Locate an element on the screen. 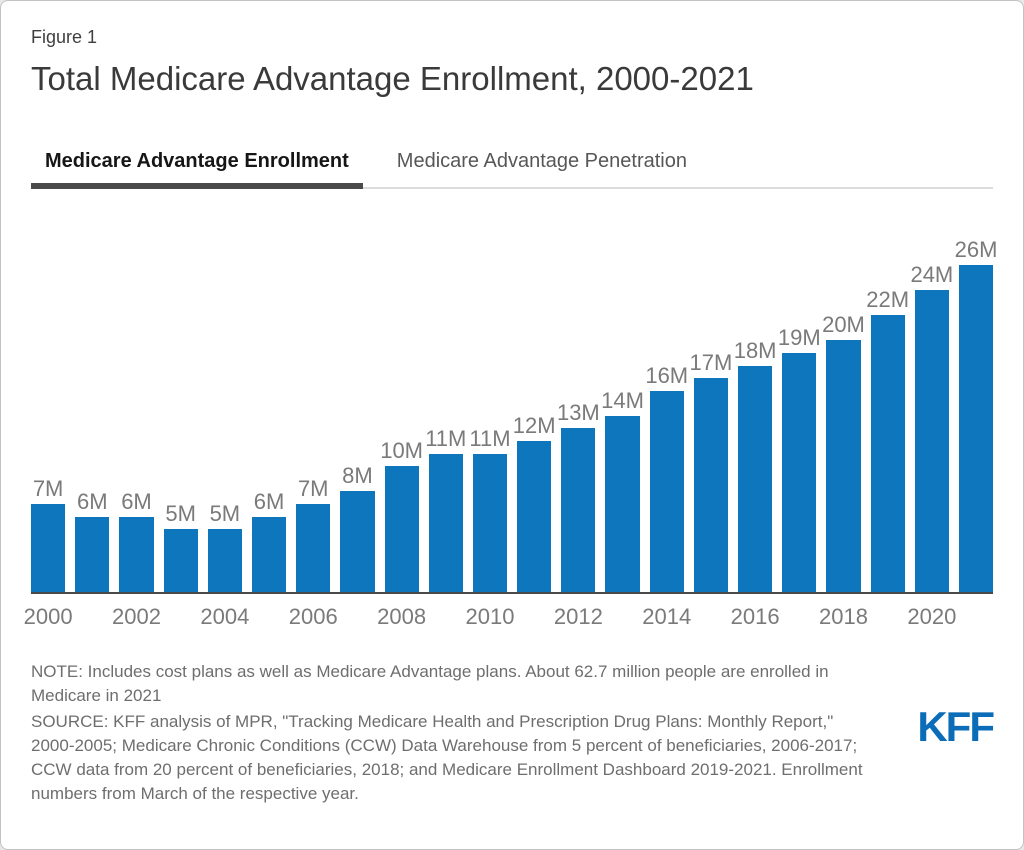 The width and height of the screenshot is (1024, 850). x-tick-2008: 2008 is located at coordinates (401, 617).